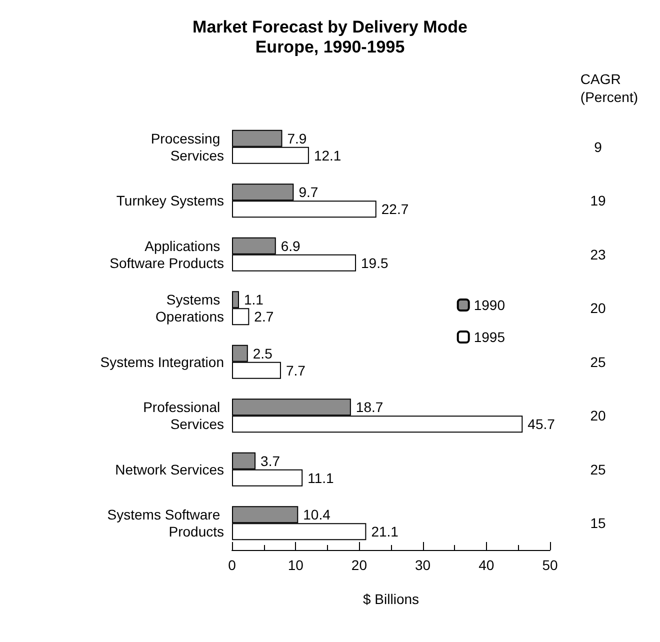 Image resolution: width=660 pixels, height=642 pixels. What do you see at coordinates (262, 353) in the screenshot?
I see `data-label: 2.5` at bounding box center [262, 353].